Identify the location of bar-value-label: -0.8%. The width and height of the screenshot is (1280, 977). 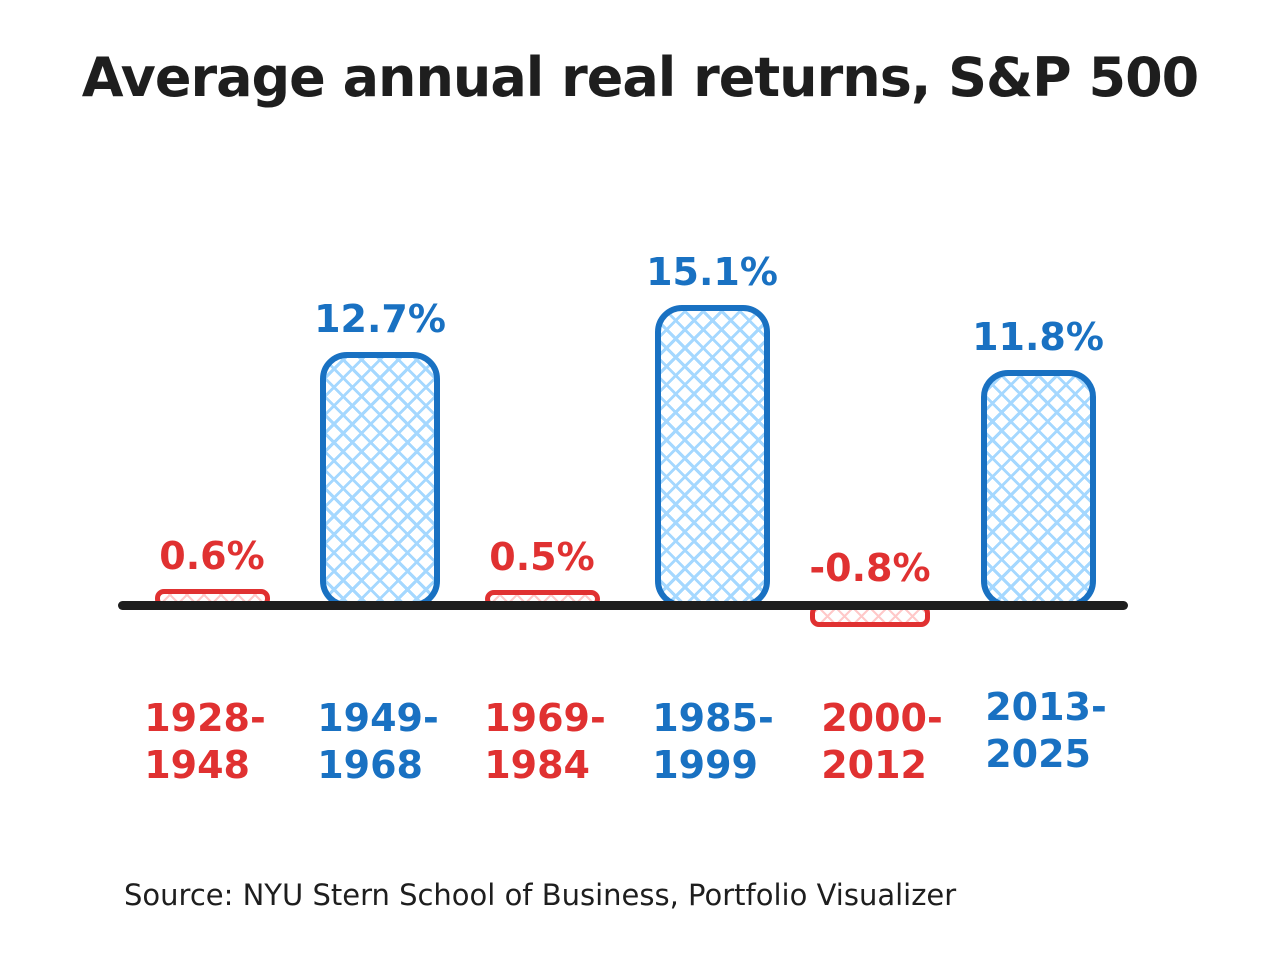
(870, 568).